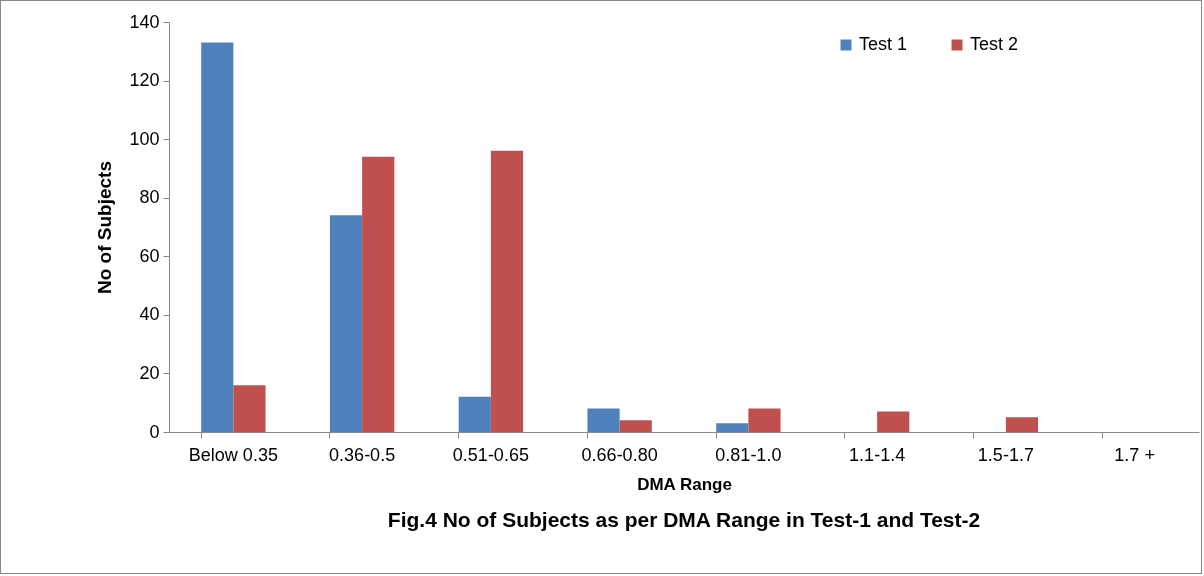 The width and height of the screenshot is (1204, 576). Describe the element at coordinates (619, 454) in the screenshot. I see `x-tick-label: 0.66-0.80` at that location.